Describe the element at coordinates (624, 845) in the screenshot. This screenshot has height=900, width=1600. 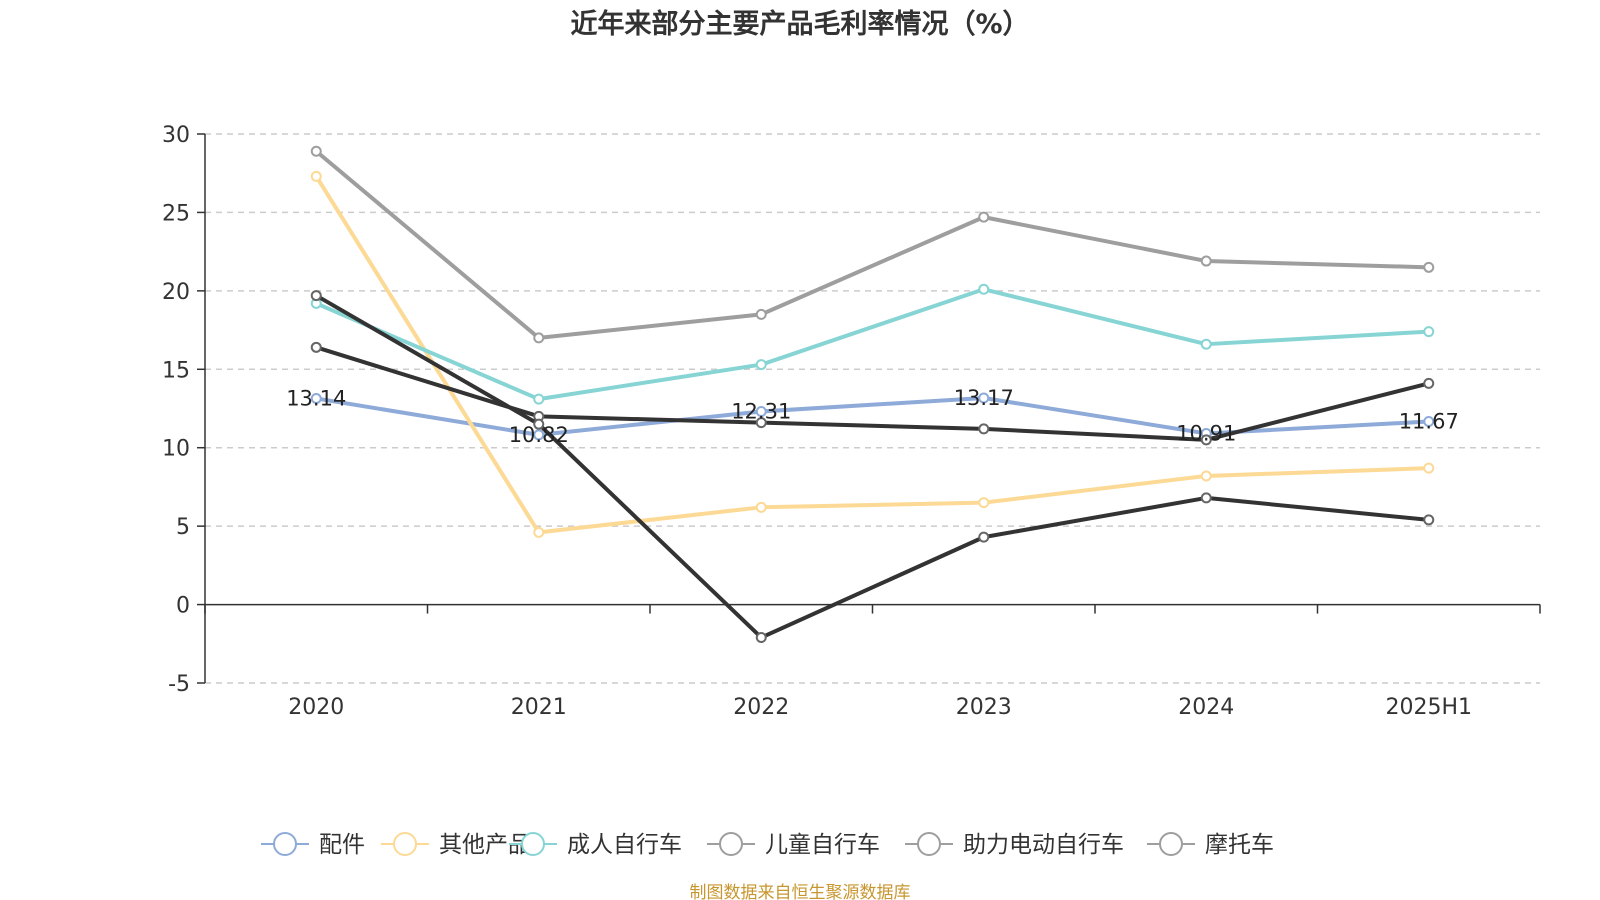
I see `legend-label: 成人自行车` at that location.